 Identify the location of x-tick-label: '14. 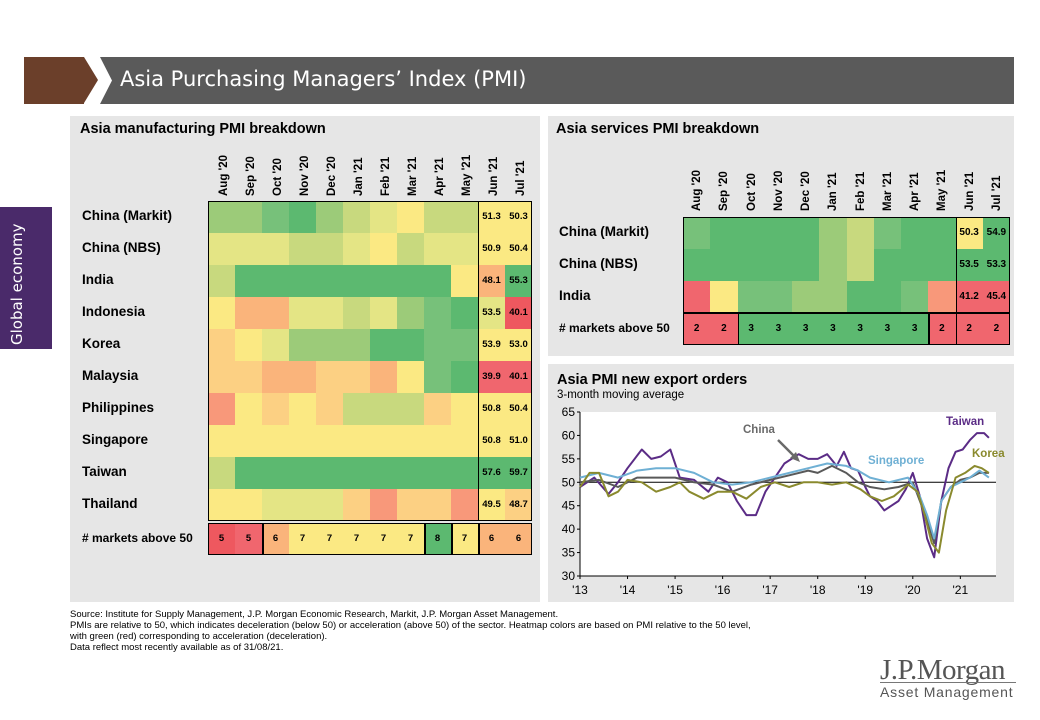
(628, 590).